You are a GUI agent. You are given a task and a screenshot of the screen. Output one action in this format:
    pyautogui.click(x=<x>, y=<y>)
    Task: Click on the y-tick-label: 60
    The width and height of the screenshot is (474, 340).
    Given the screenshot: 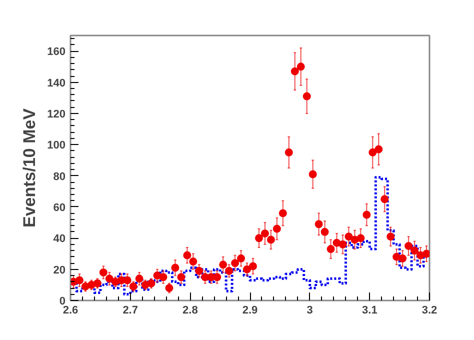 What is the action you would take?
    pyautogui.click(x=59, y=208)
    